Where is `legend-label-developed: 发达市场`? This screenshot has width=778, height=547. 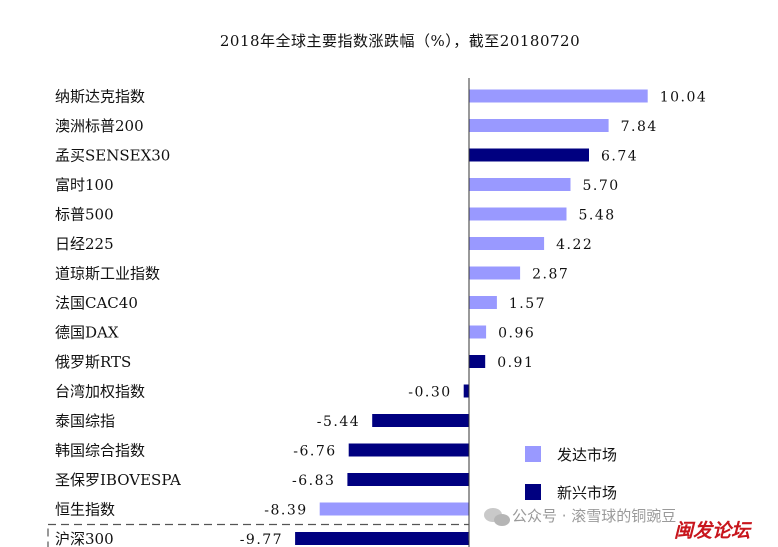
legend-label-developed: 发达市场 is located at coordinates (587, 455).